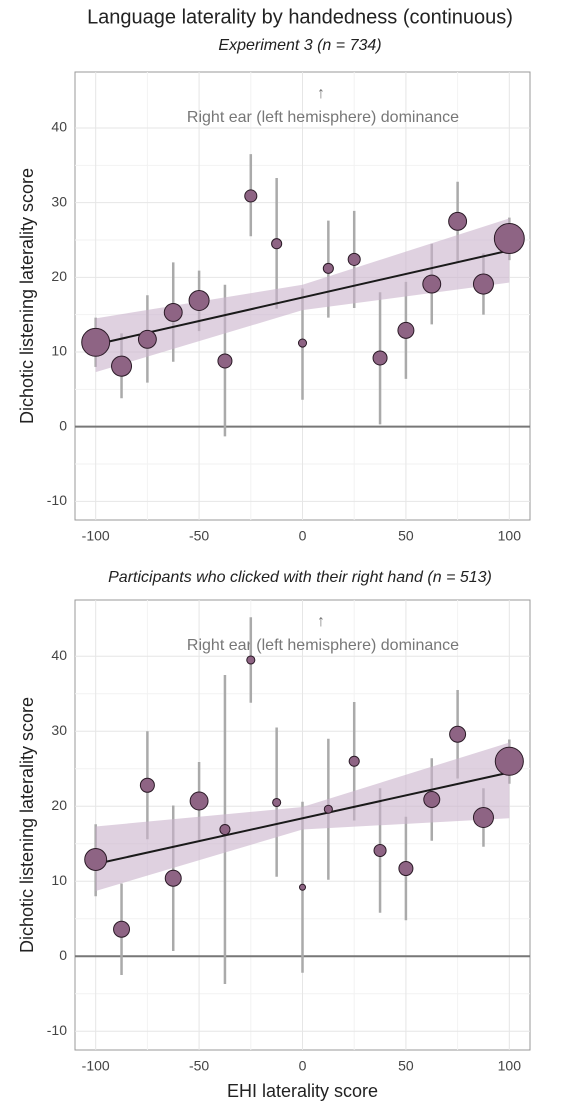  Describe the element at coordinates (302, 1091) in the screenshot. I see `x-axis-label: EHI laterality score` at that location.